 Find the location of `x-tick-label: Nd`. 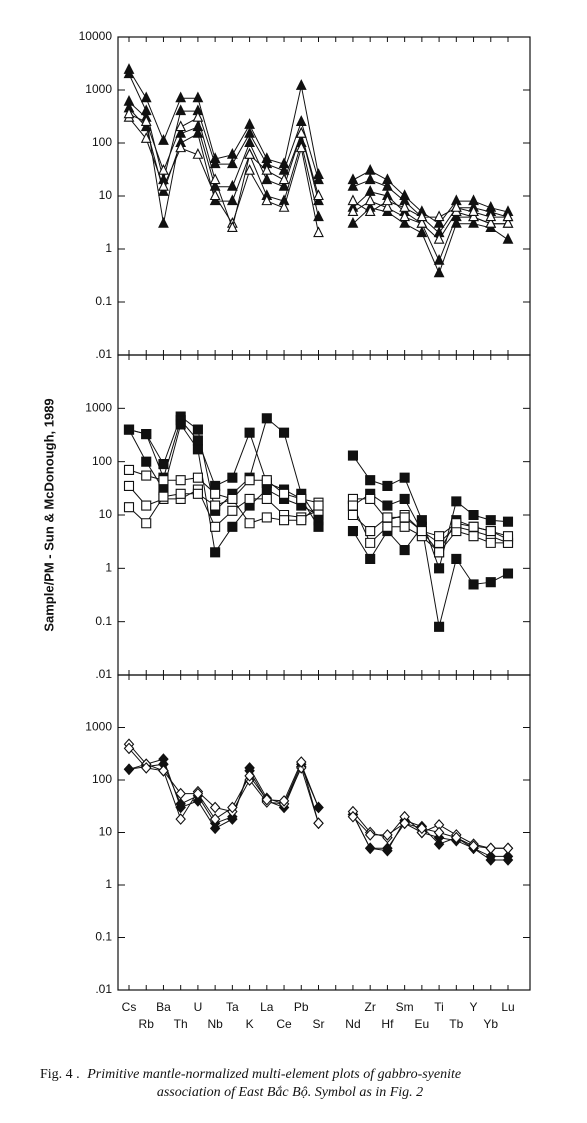

x-tick-label: Nd is located at coordinates (352, 1024).